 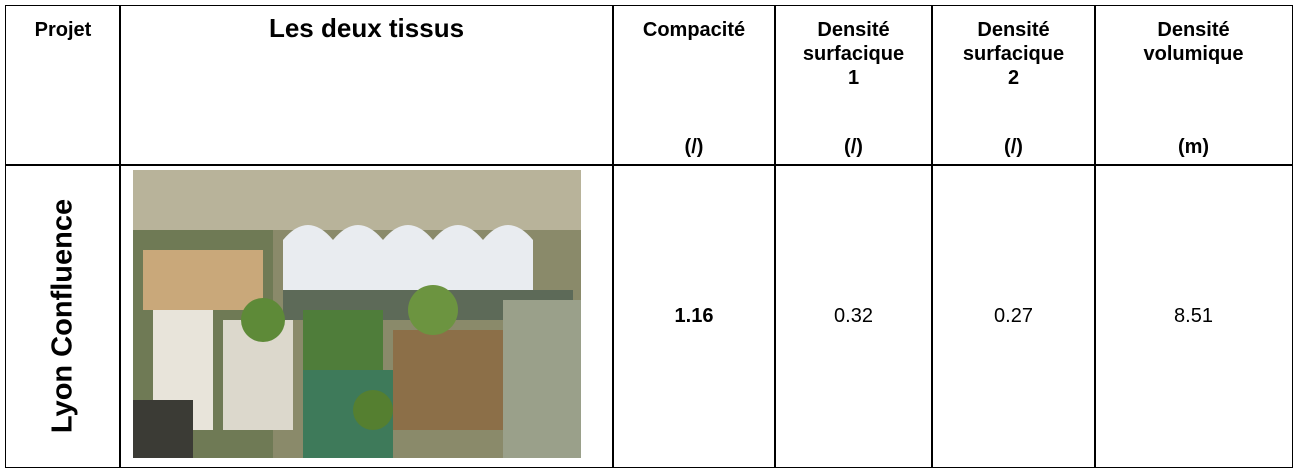 I want to click on header-title: Les deux tissus, so click(x=366, y=28).